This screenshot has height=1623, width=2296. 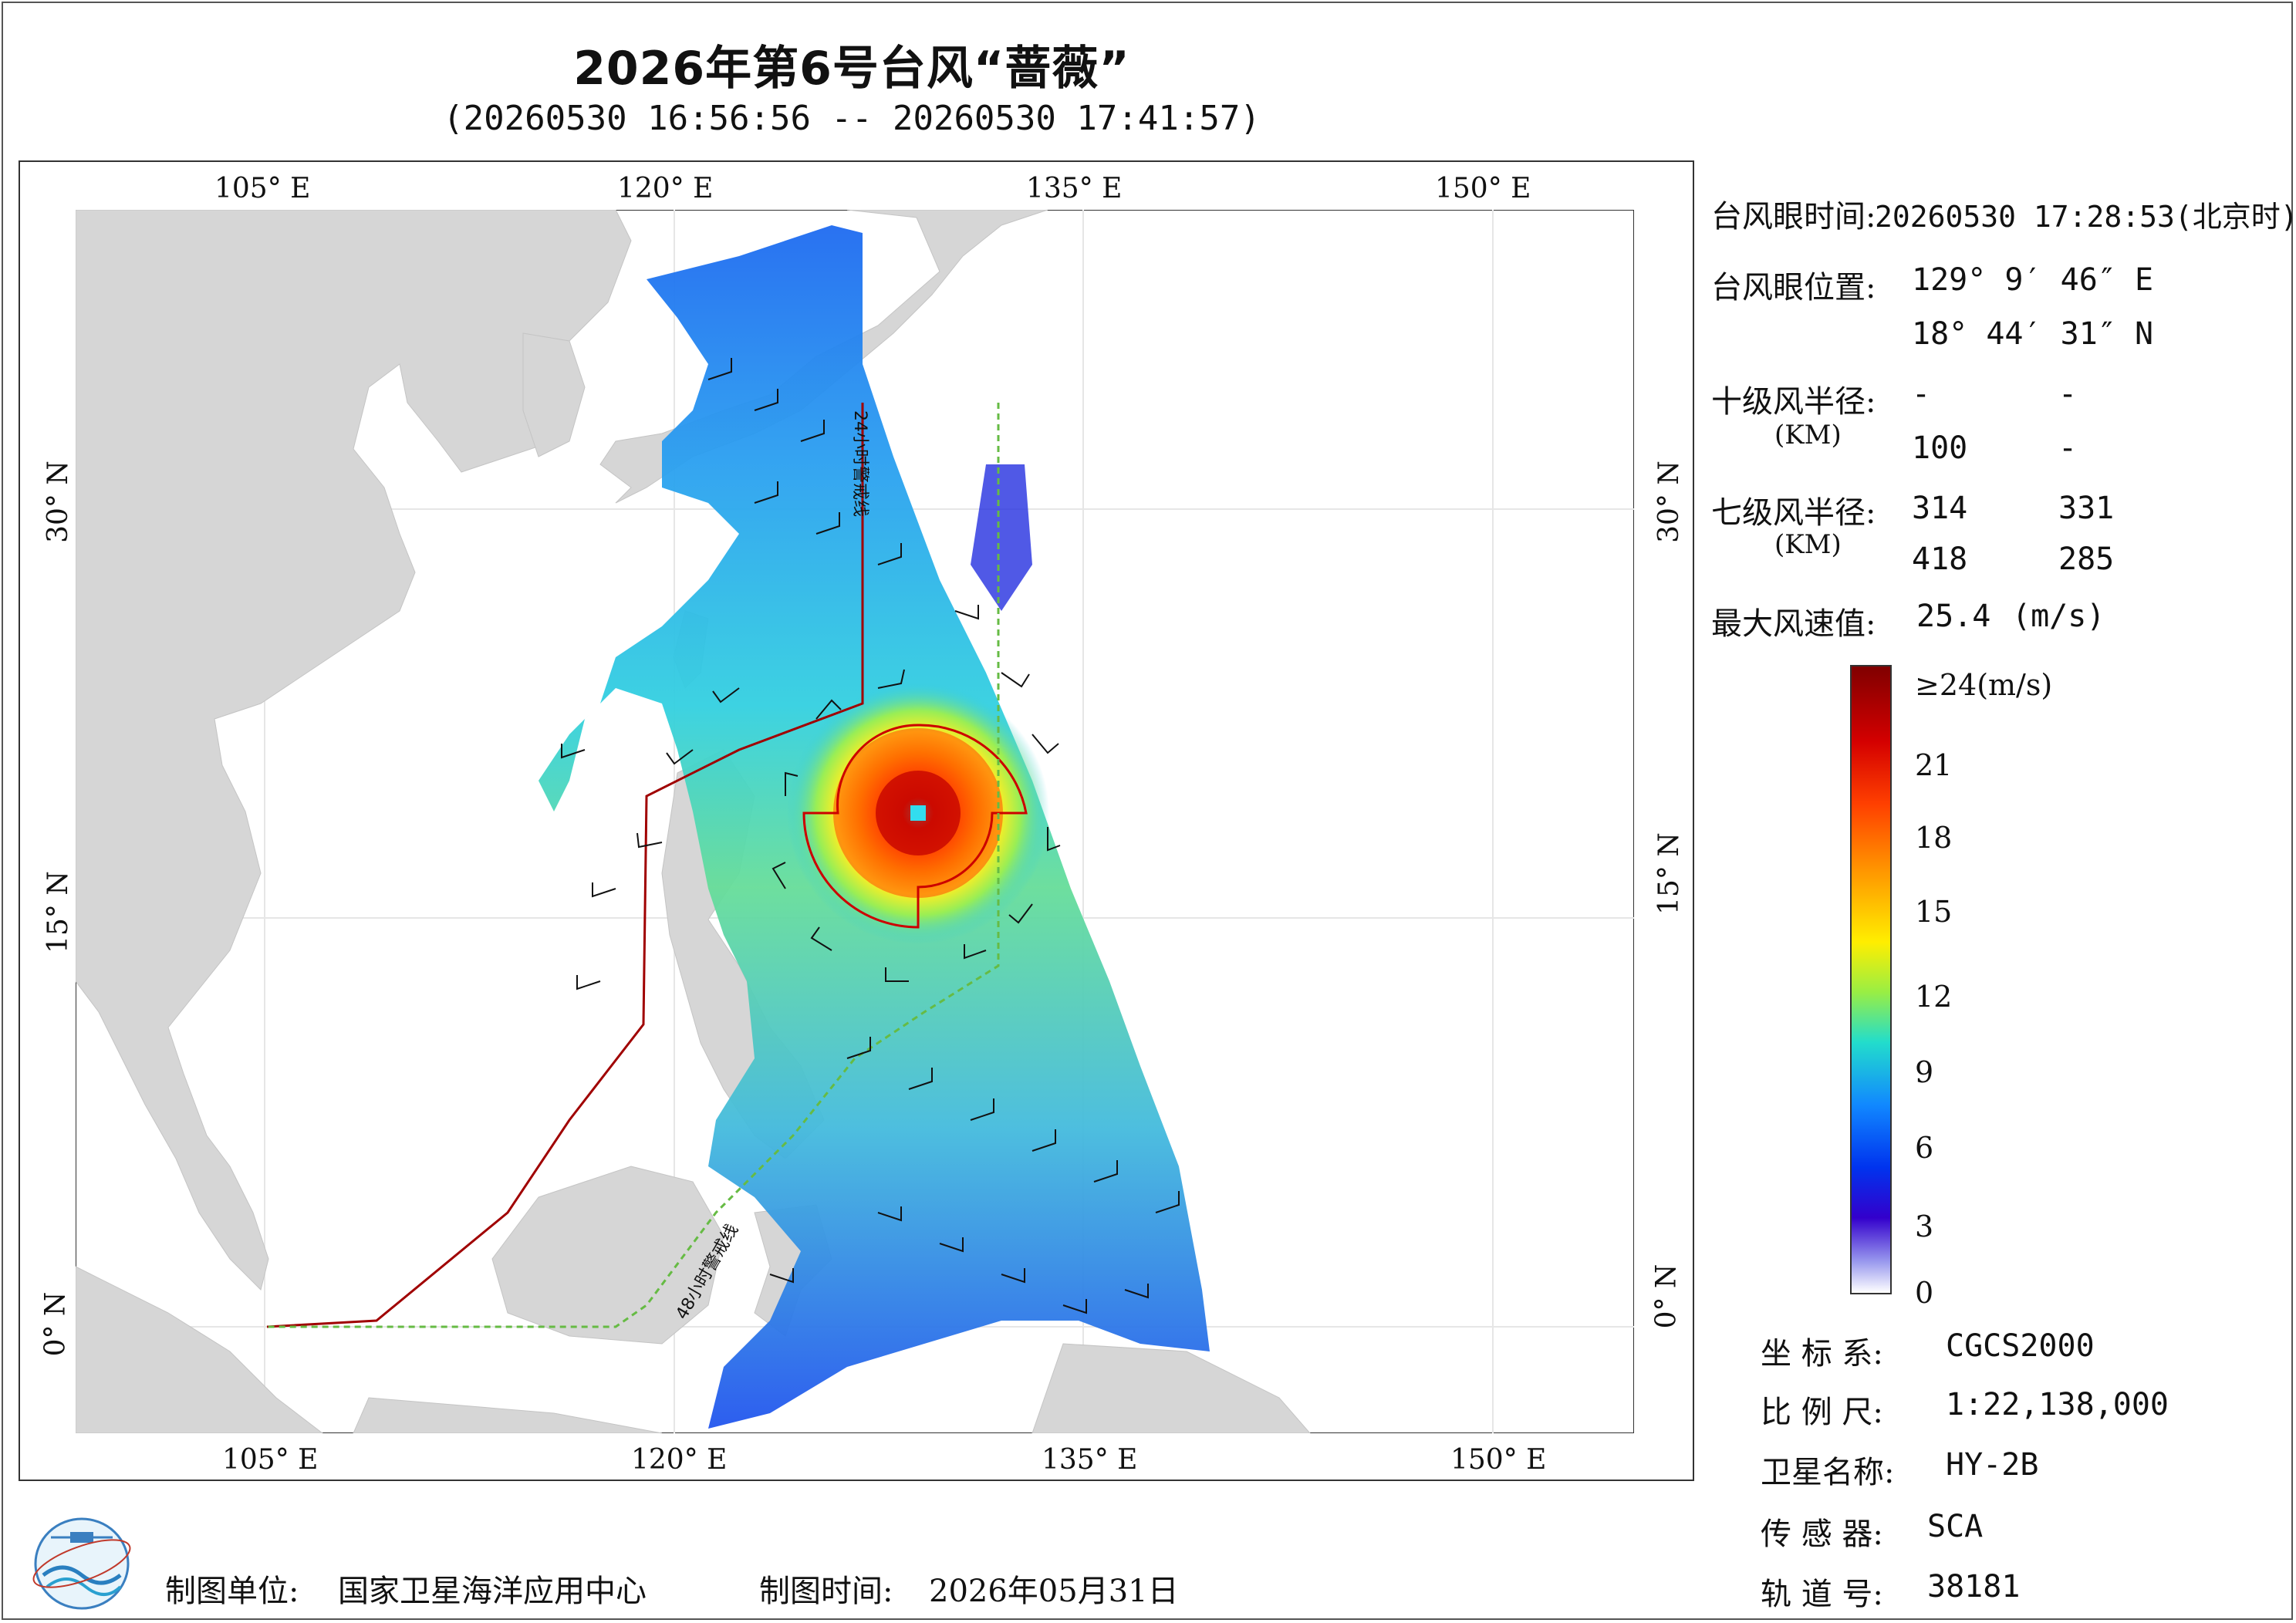 What do you see at coordinates (1793, 624) in the screenshot?
I see `max-wind-label: 最大风速值:` at bounding box center [1793, 624].